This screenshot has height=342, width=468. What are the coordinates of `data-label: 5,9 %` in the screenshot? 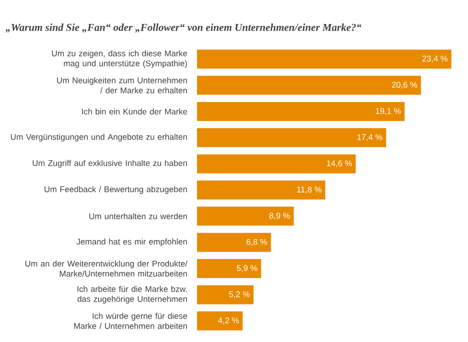 It's located at (247, 268).